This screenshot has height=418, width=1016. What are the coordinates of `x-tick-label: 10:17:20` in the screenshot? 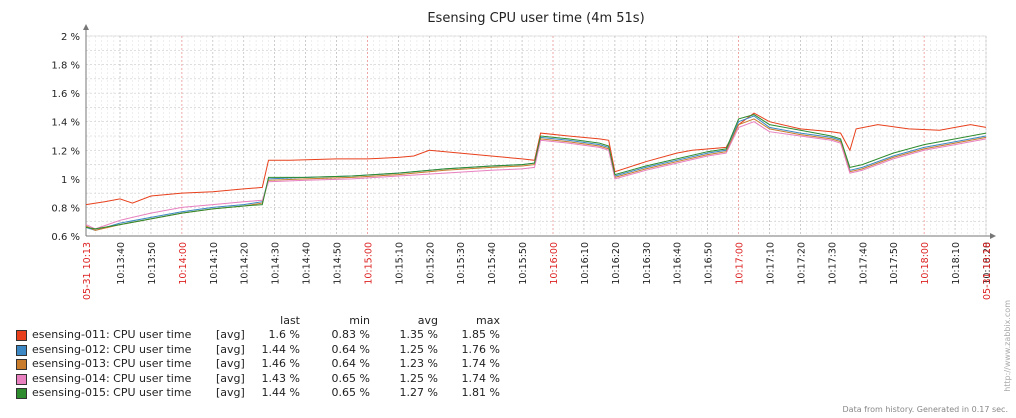 It's located at (801, 263).